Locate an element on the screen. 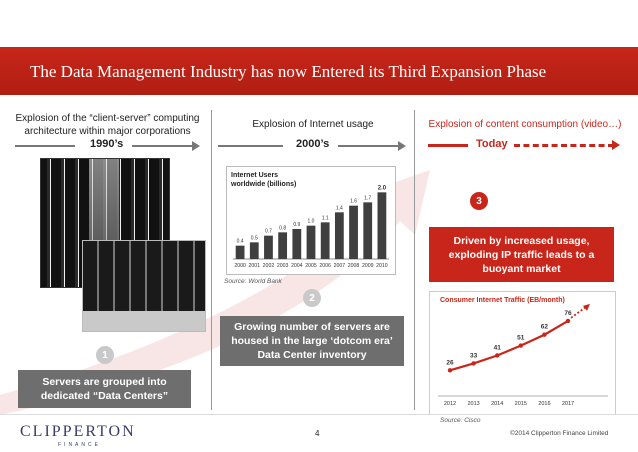 The image size is (638, 452). bar-value-label-2000: 0.4 is located at coordinates (240, 242).